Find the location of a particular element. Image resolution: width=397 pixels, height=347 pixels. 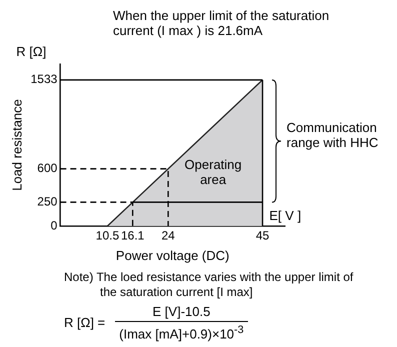

y-tick-label: 600 is located at coordinates (47, 168).